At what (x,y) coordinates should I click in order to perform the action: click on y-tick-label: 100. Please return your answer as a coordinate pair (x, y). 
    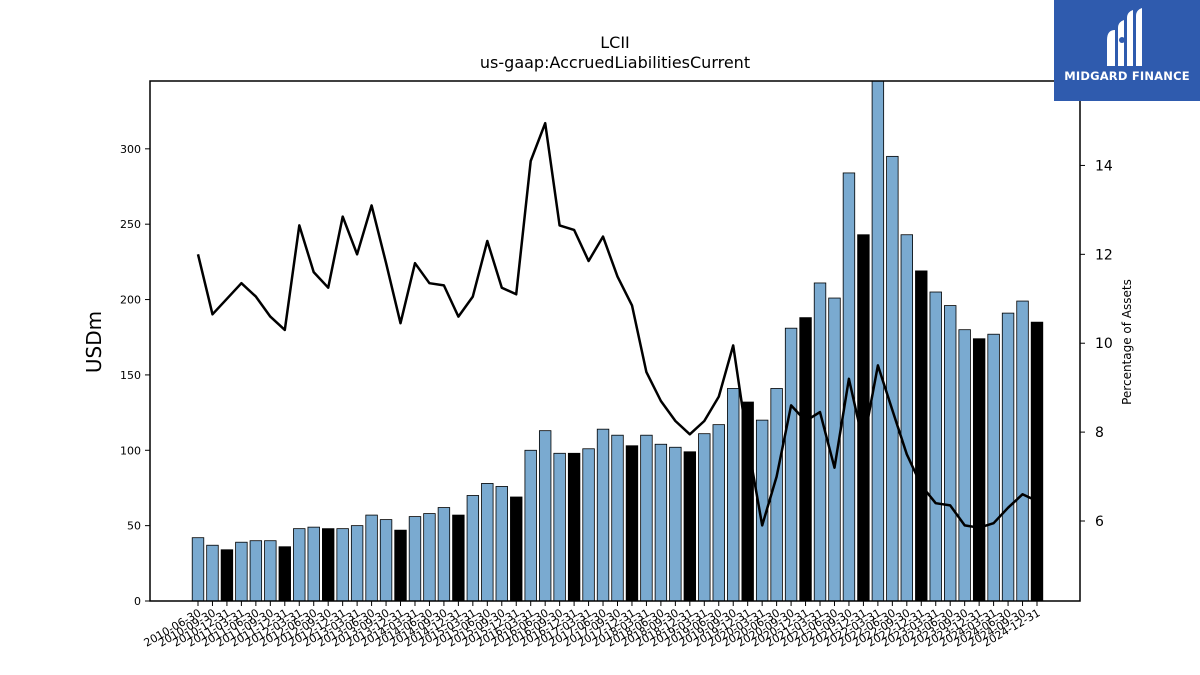
    Looking at the image, I should click on (130, 450).